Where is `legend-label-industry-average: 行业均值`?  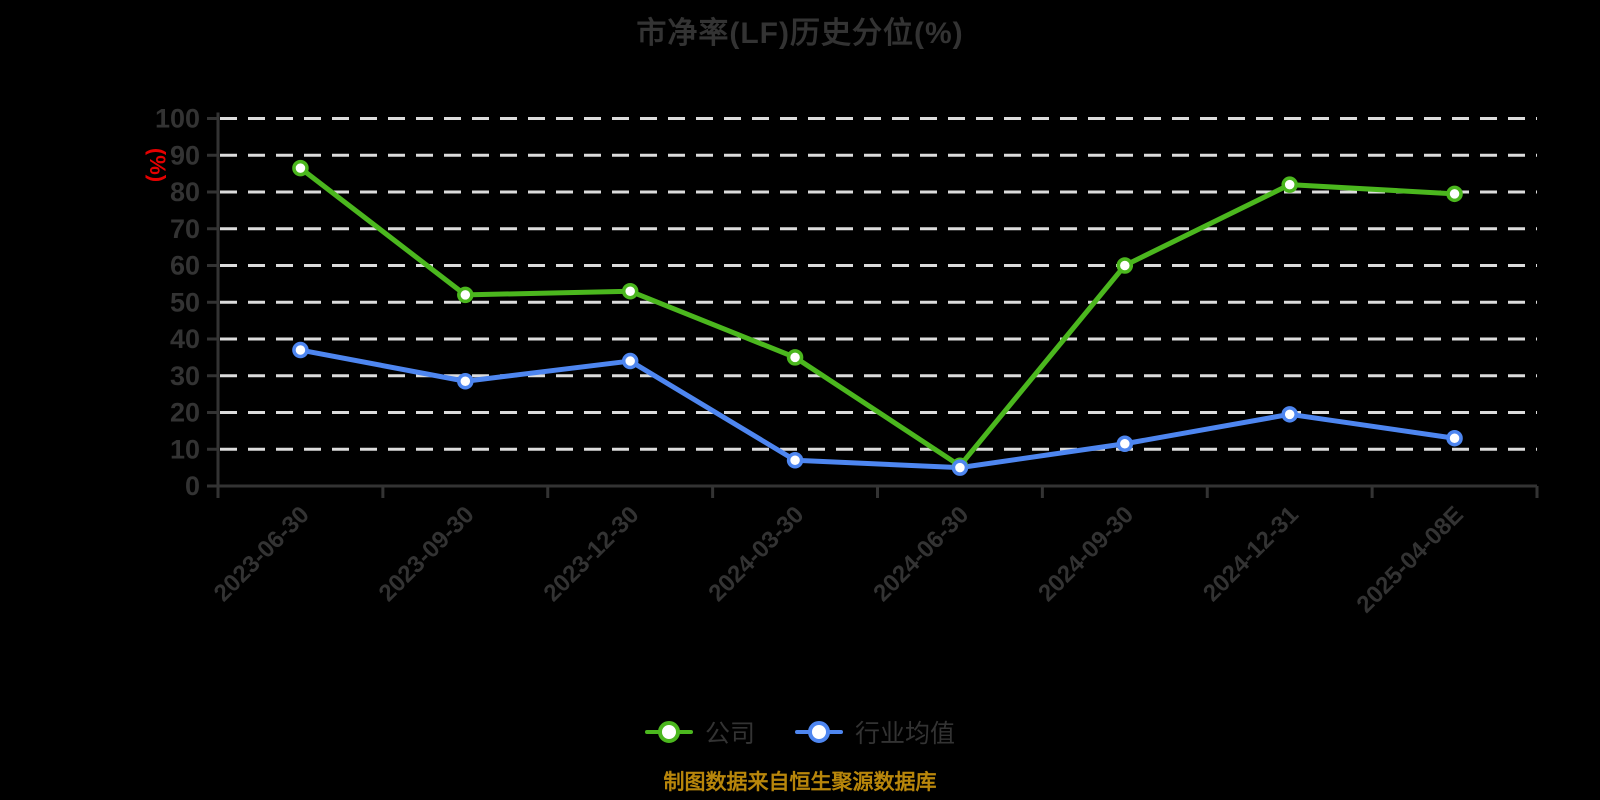 legend-label-industry-average: 行业均值 is located at coordinates (905, 734).